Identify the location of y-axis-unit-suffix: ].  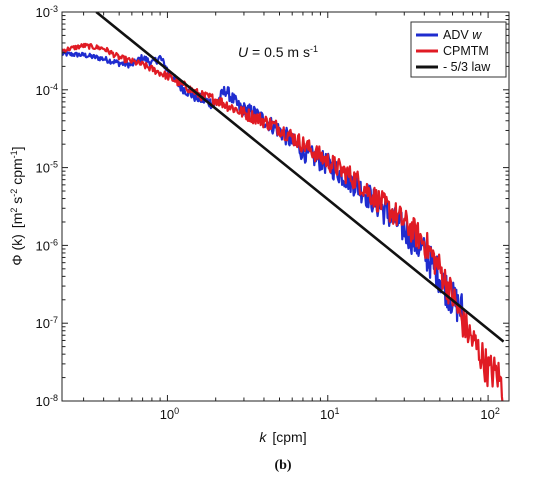
(17, 148).